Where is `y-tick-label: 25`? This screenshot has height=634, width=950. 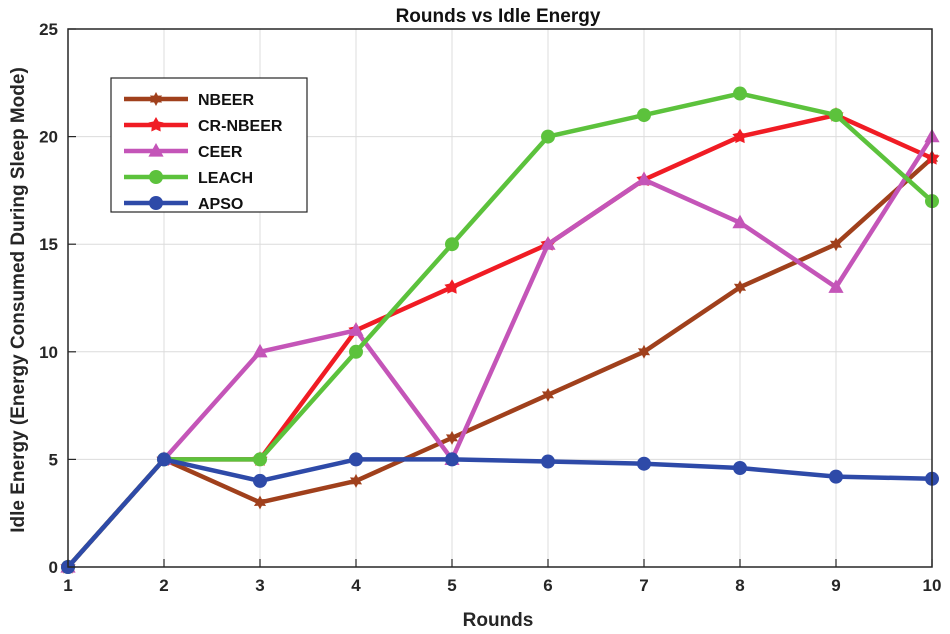
y-tick-label: 25 is located at coordinates (48, 29).